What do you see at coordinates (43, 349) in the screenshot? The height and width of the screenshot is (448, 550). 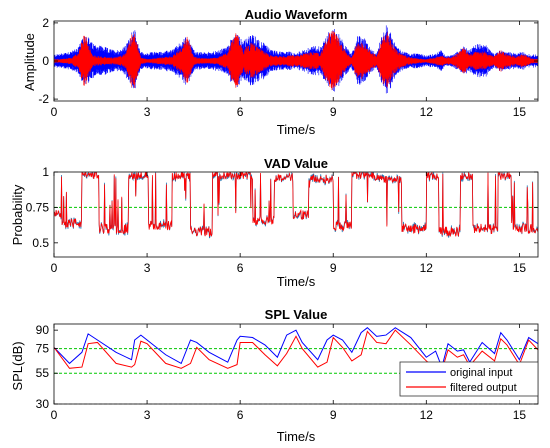 I see `y-tick-label: 75` at bounding box center [43, 349].